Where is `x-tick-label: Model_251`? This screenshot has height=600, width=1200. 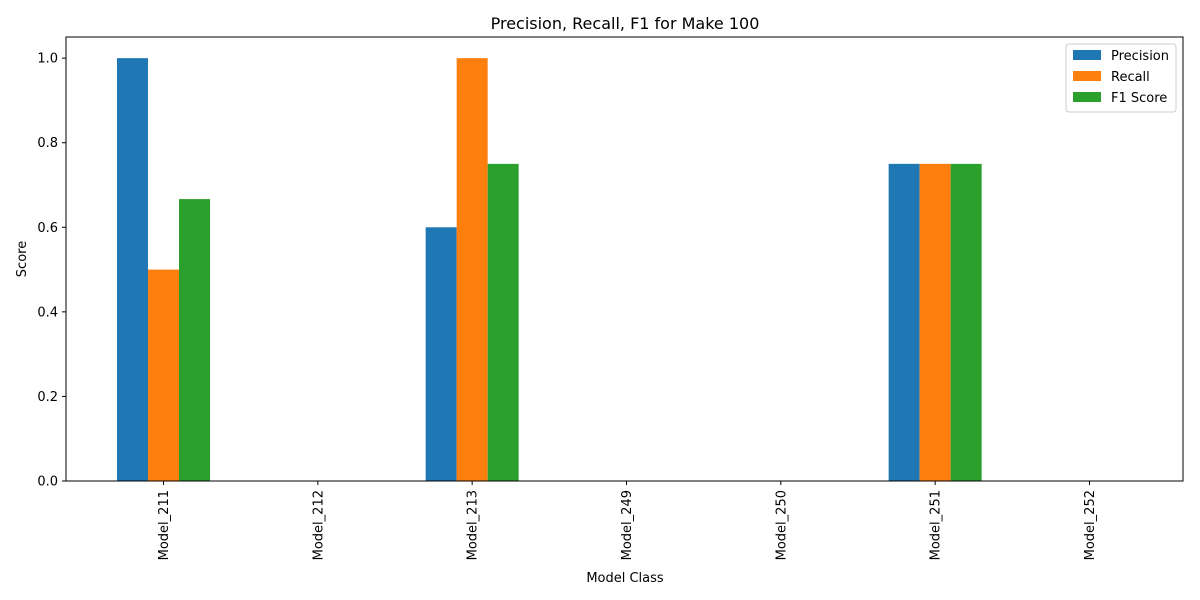
x-tick-label: Model_251 is located at coordinates (936, 525).